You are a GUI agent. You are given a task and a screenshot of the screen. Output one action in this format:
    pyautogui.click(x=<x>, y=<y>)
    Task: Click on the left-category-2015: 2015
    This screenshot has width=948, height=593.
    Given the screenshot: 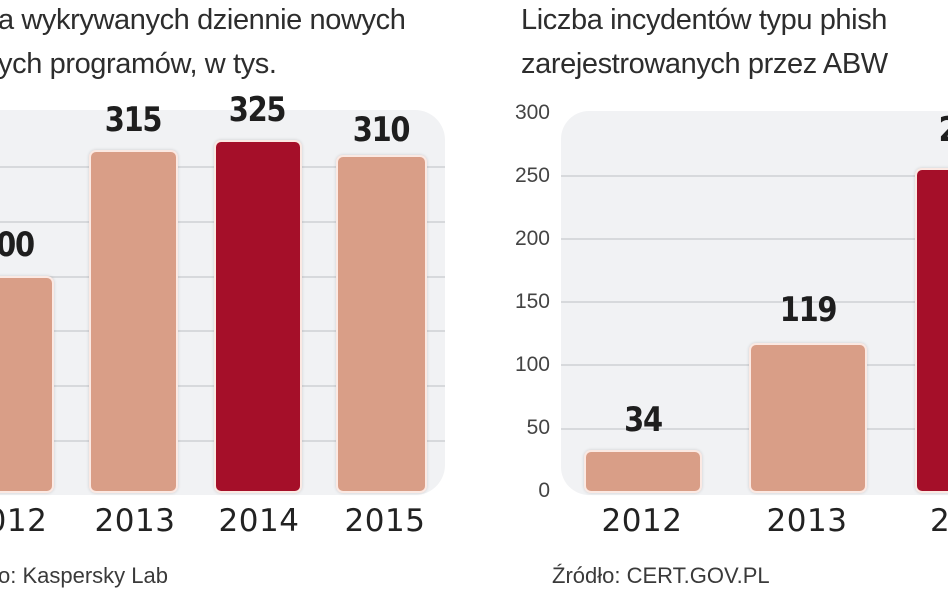 What is the action you would take?
    pyautogui.click(x=385, y=521)
    